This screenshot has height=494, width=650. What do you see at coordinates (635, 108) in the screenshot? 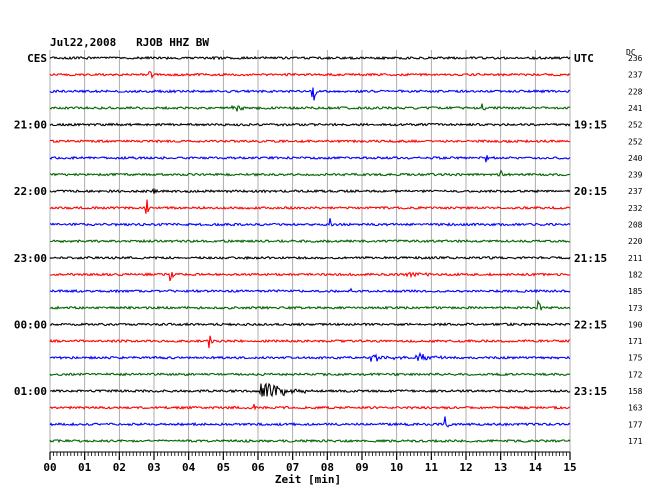
I see `dc-value-label: 241` at bounding box center [635, 108].